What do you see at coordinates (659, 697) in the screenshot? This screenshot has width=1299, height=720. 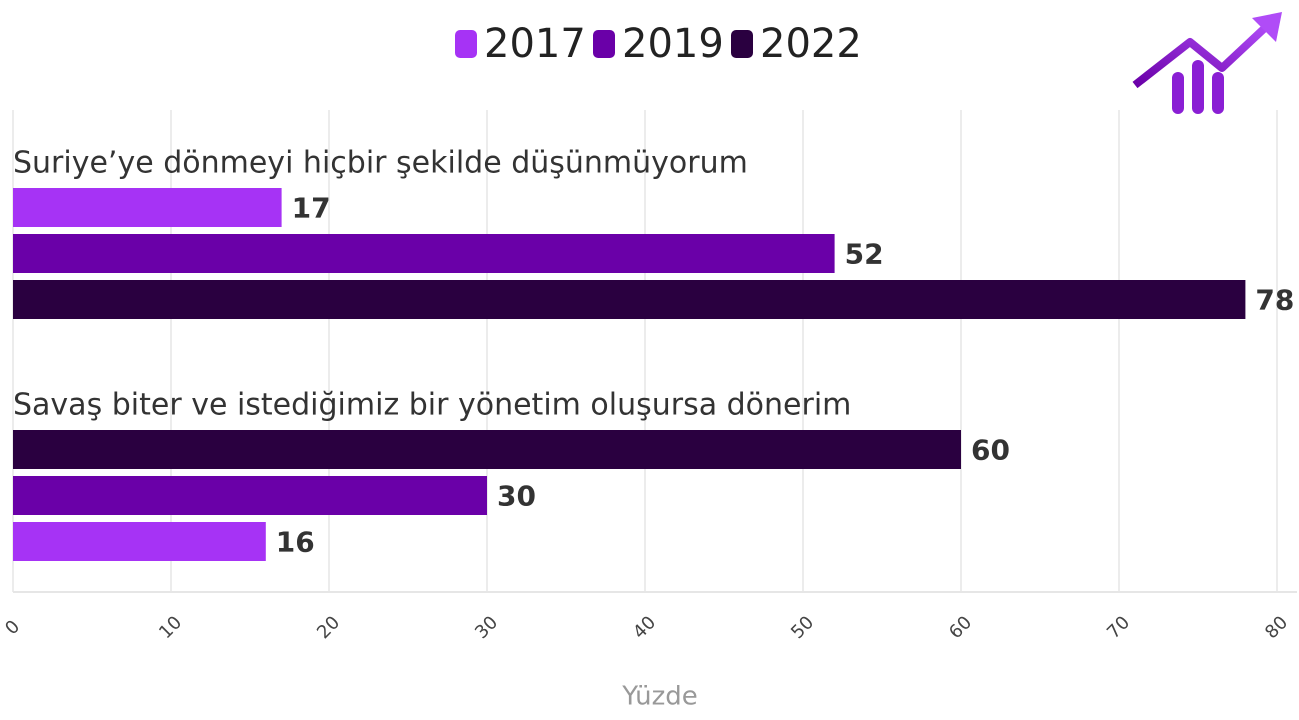 I see `x-axis-title: Yüzde` at bounding box center [659, 697].